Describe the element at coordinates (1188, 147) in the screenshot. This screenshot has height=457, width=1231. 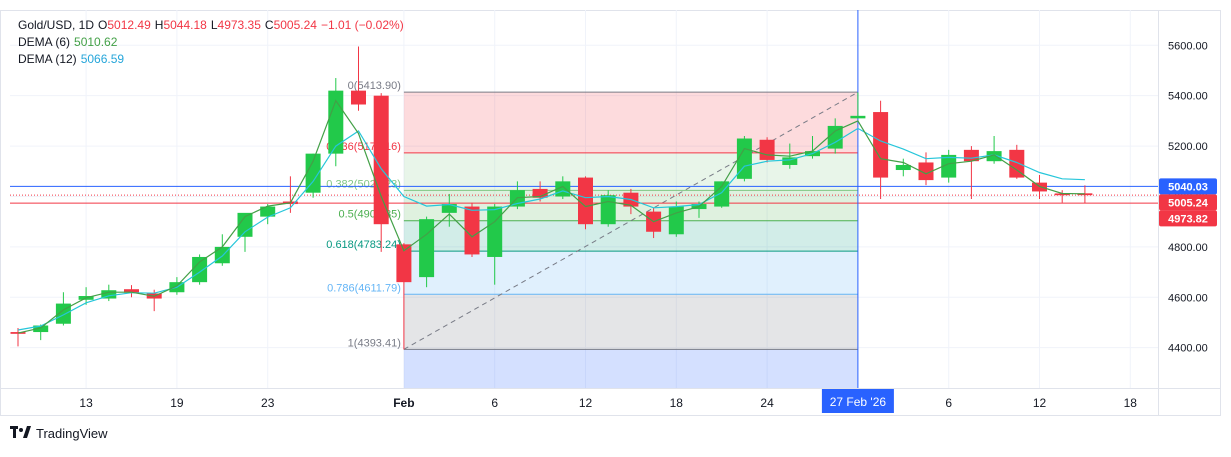
I see `y-tick-label: 5200.00` at that location.